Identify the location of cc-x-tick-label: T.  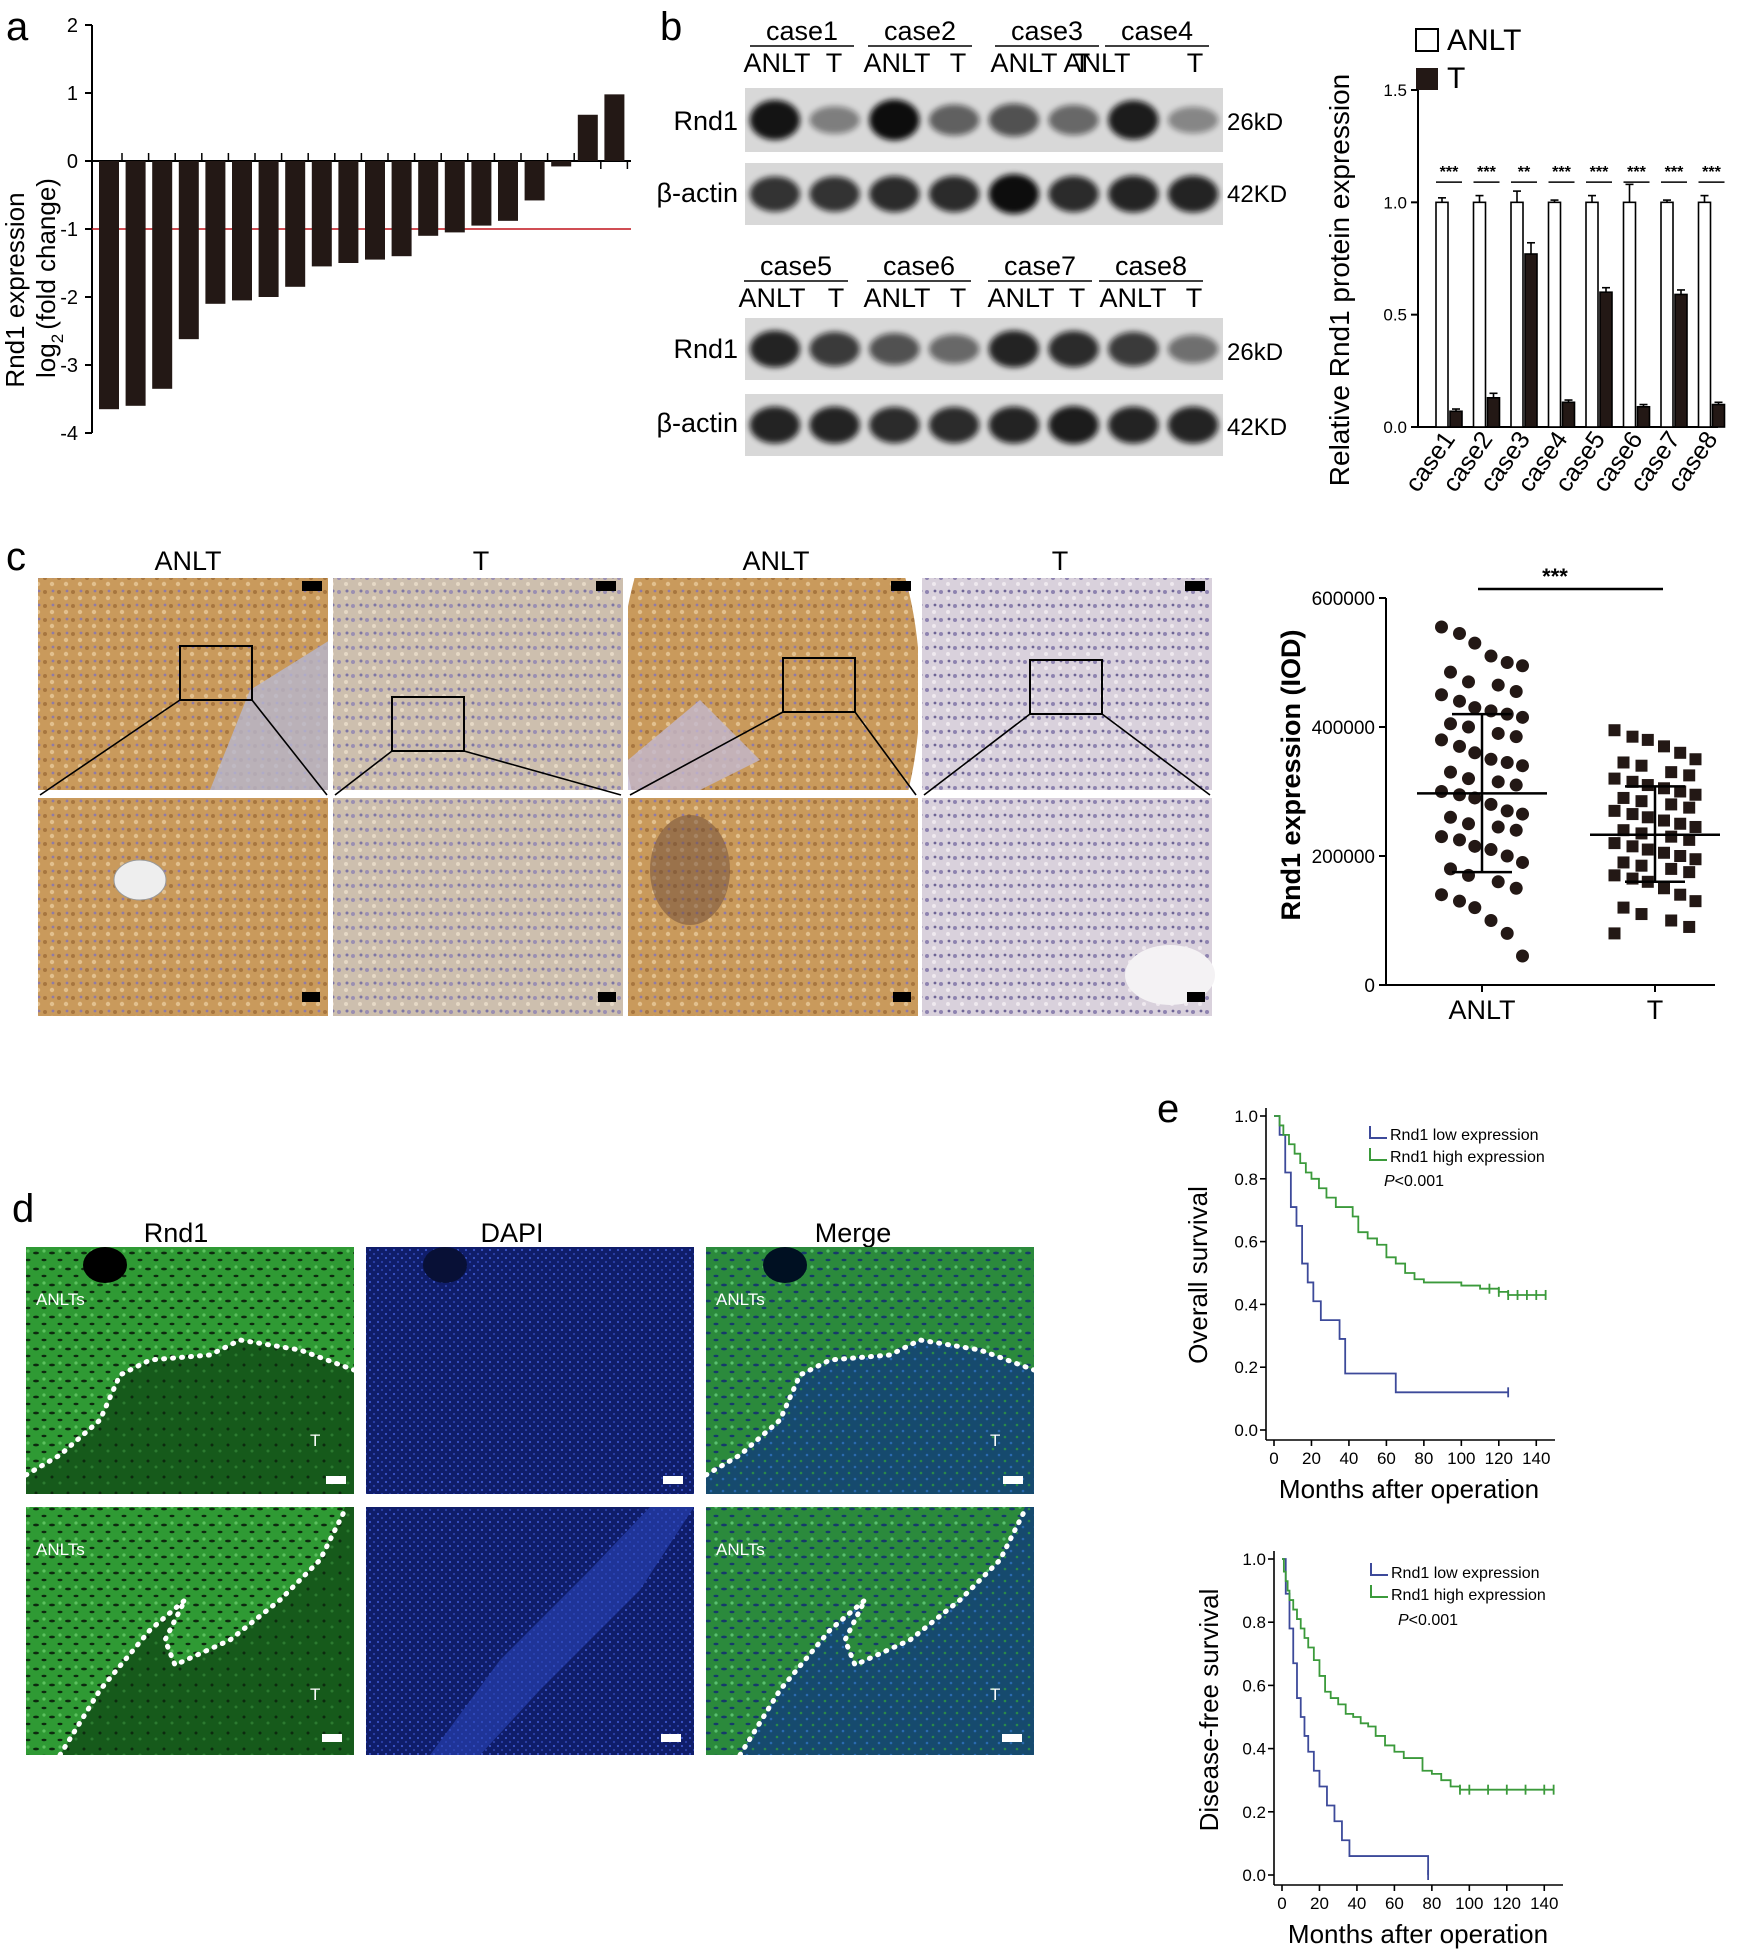
(1655, 1010).